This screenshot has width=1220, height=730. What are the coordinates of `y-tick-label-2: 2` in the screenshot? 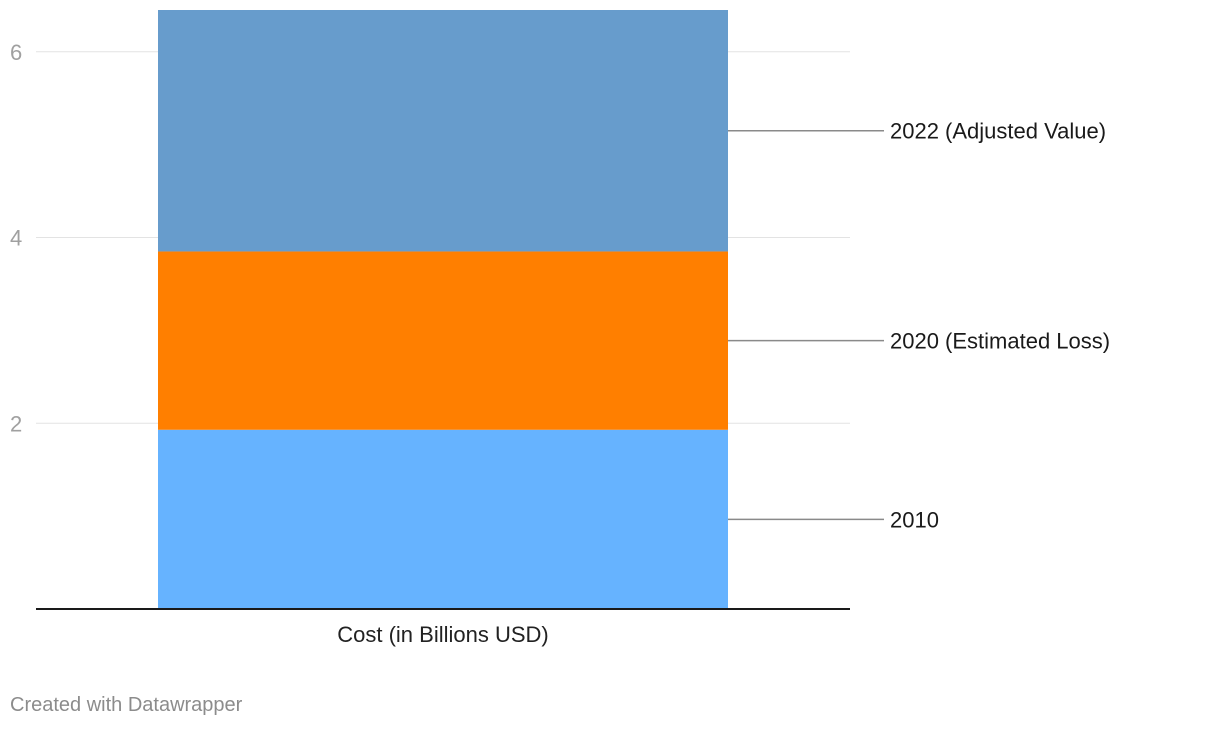 It's located at (16, 423).